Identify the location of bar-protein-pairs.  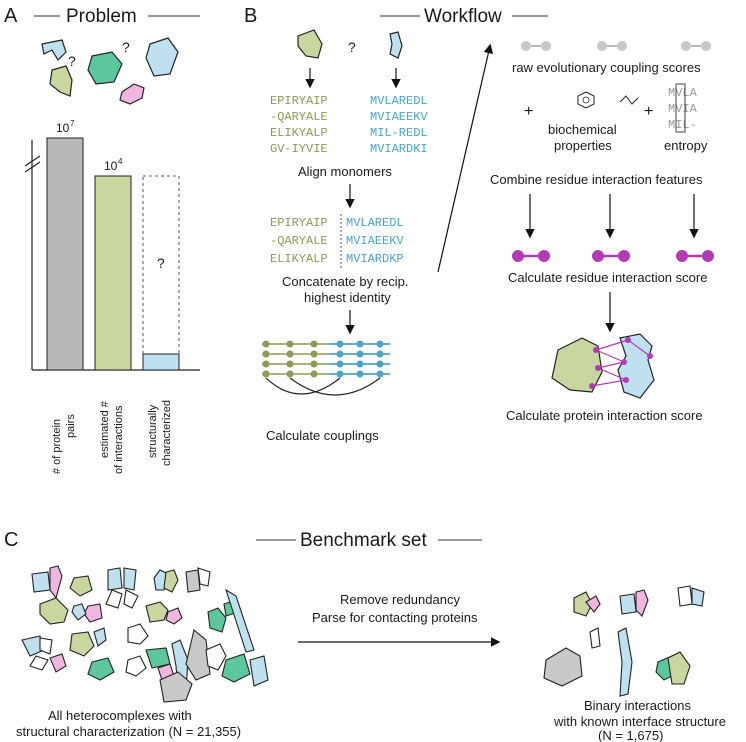
(65, 254).